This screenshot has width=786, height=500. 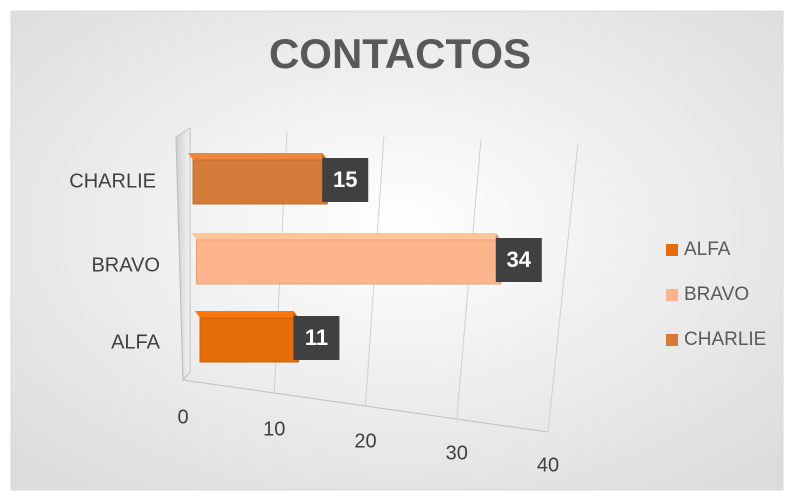 What do you see at coordinates (548, 465) in the screenshot?
I see `x-tick-label: 40` at bounding box center [548, 465].